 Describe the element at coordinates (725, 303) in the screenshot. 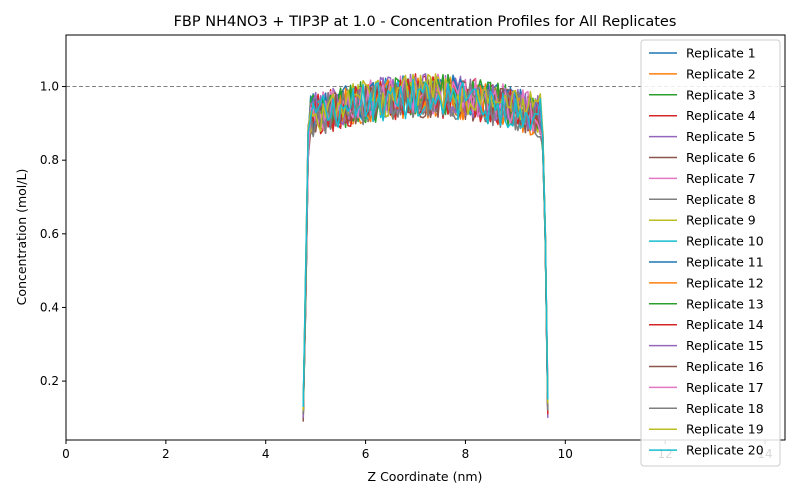

I see `legend-label: Replicate 13` at that location.